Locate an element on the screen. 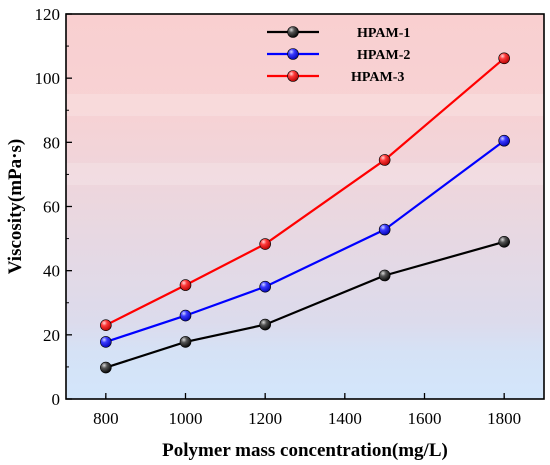  y-tick-label: 120 is located at coordinates (48, 14).